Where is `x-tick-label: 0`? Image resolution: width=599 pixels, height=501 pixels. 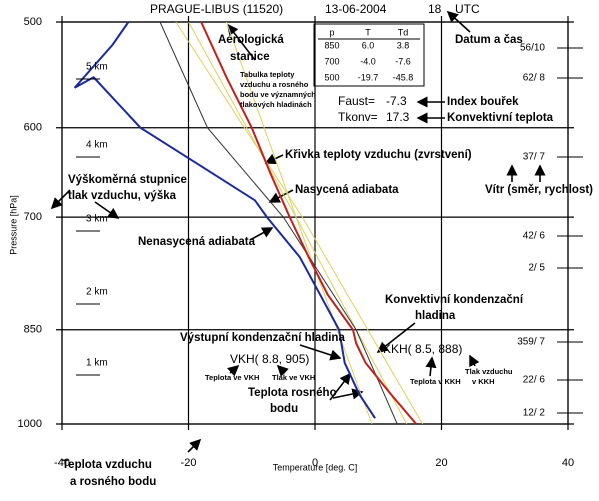 x-tick-label: 0 is located at coordinates (315, 463).